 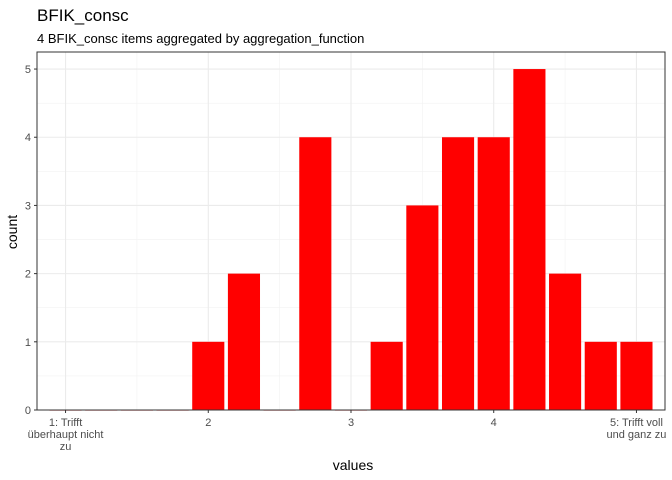 What do you see at coordinates (28, 411) in the screenshot?
I see `y-tick-label: 0` at bounding box center [28, 411].